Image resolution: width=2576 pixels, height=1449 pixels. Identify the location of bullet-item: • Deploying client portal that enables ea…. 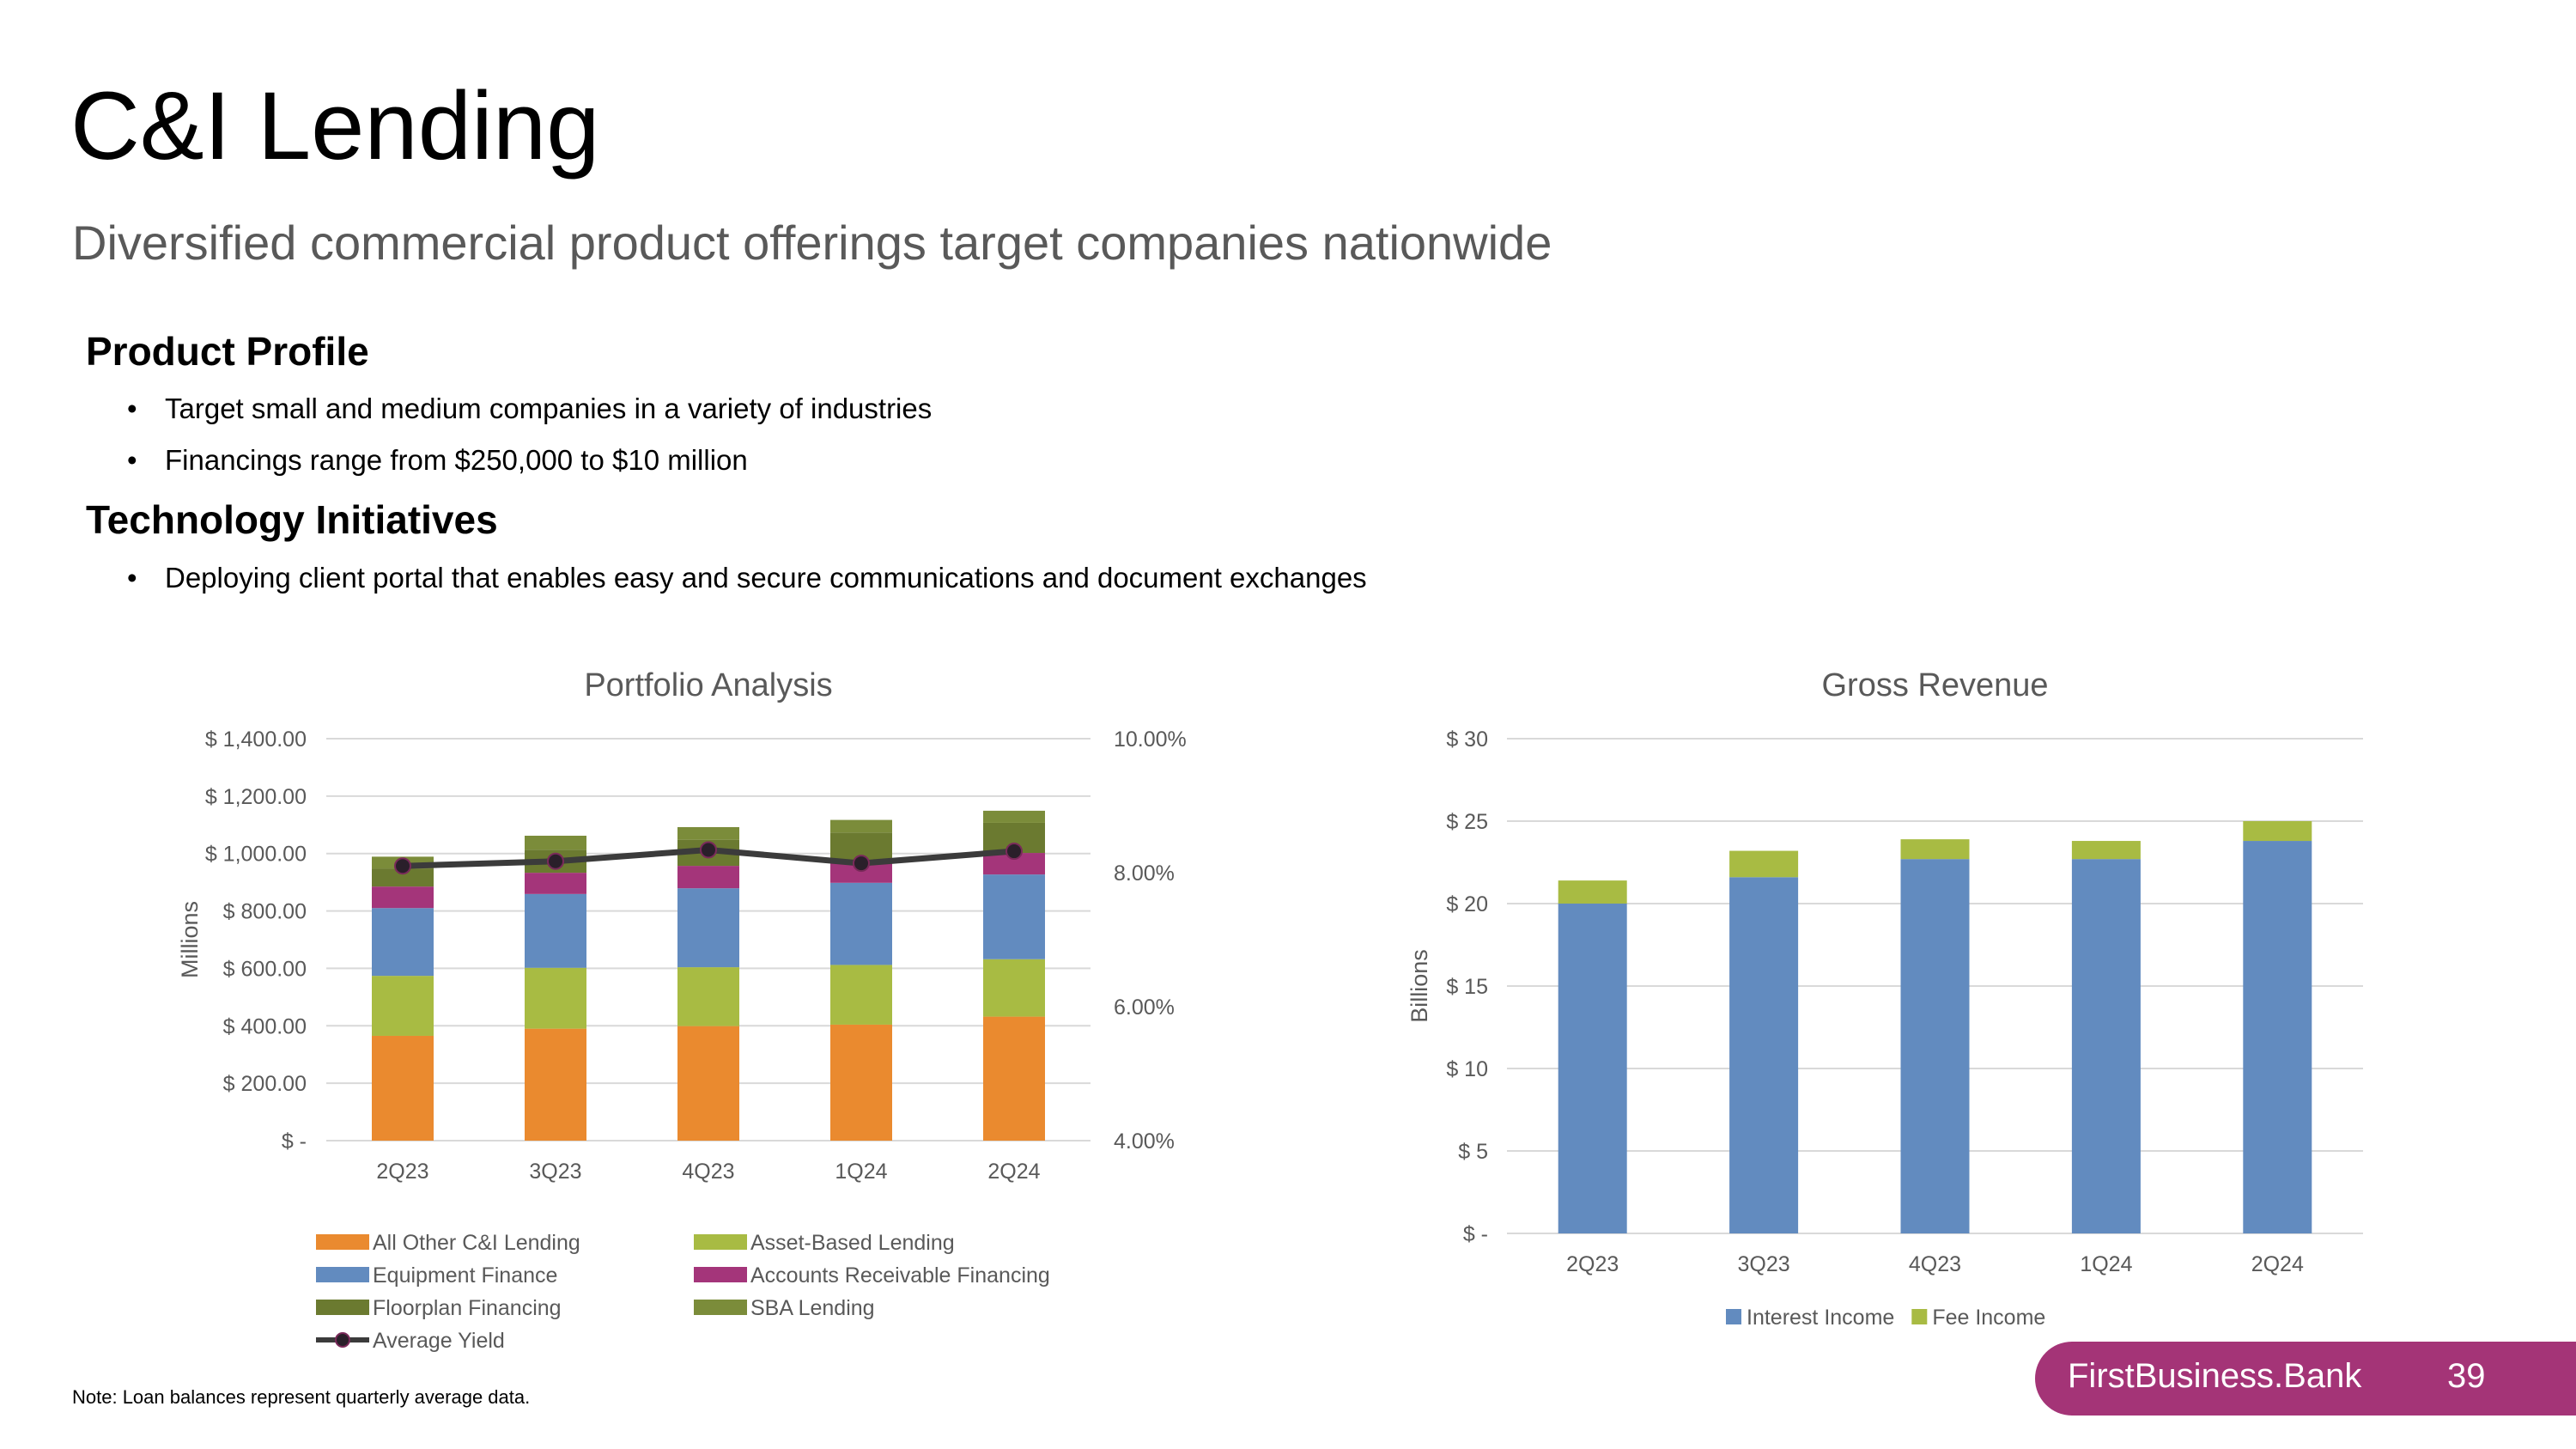
(747, 578).